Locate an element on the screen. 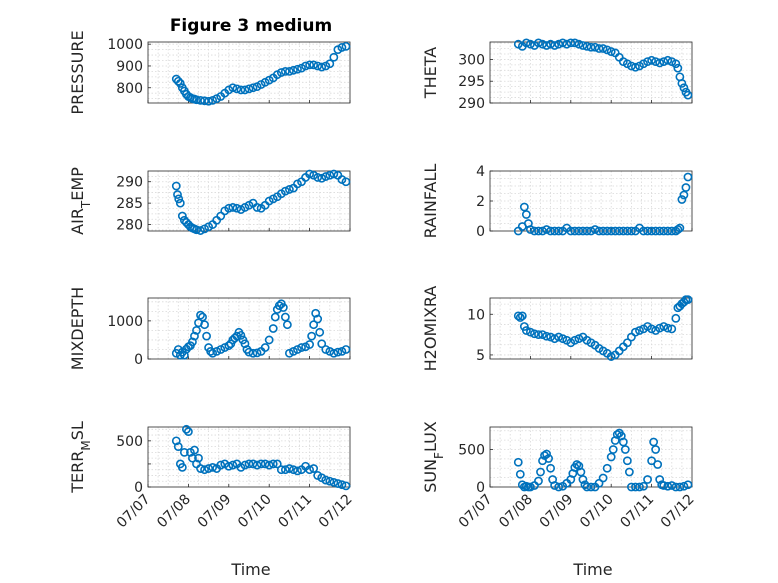 This screenshot has width=778, height=583. y-tick-label: 2 is located at coordinates (480, 202).